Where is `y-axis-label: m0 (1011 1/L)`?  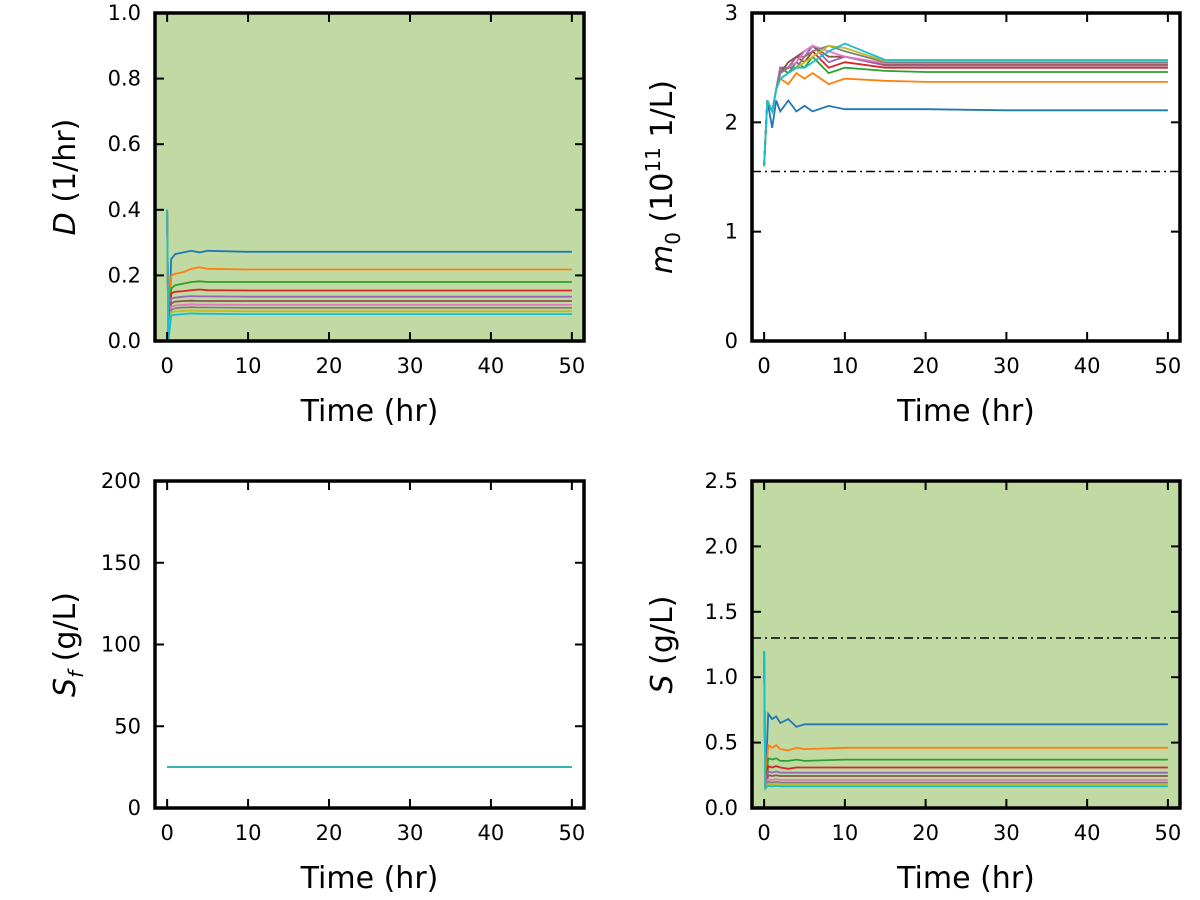 y-axis-label: m0 (1011 1/L) is located at coordinates (663, 177).